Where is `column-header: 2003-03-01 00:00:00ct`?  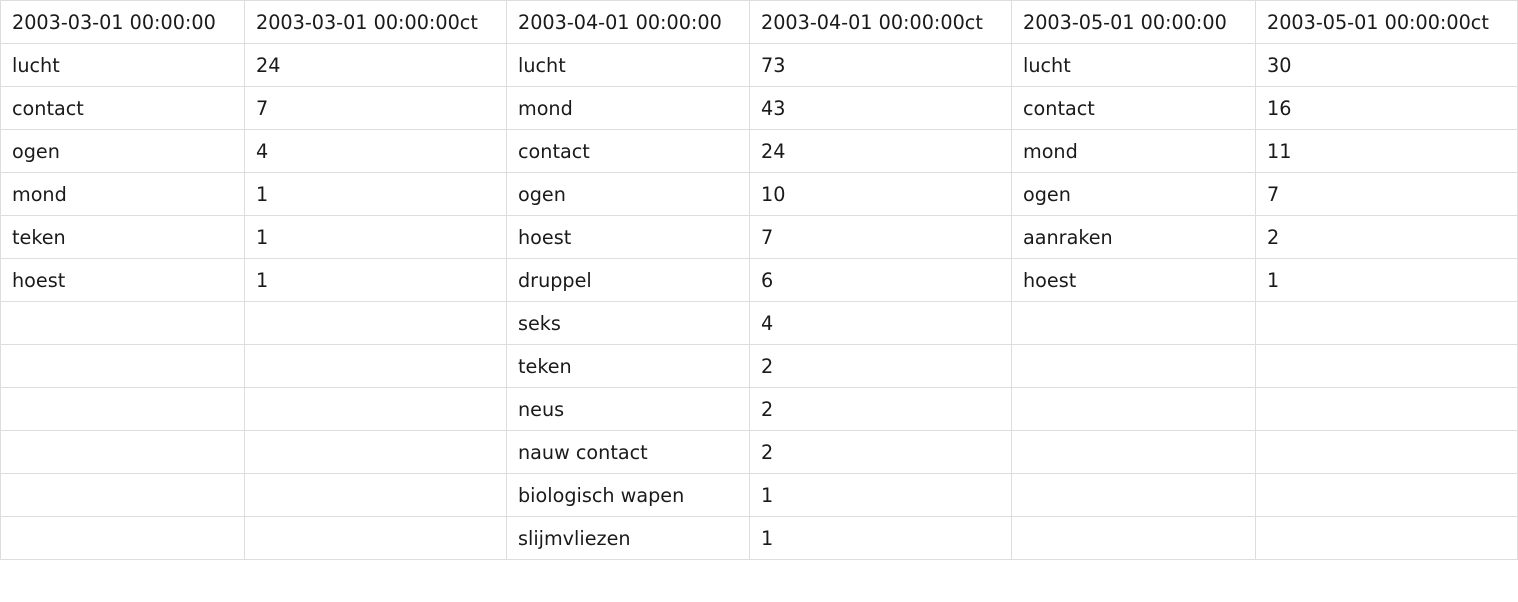 column-header: 2003-03-01 00:00:00ct is located at coordinates (375, 22).